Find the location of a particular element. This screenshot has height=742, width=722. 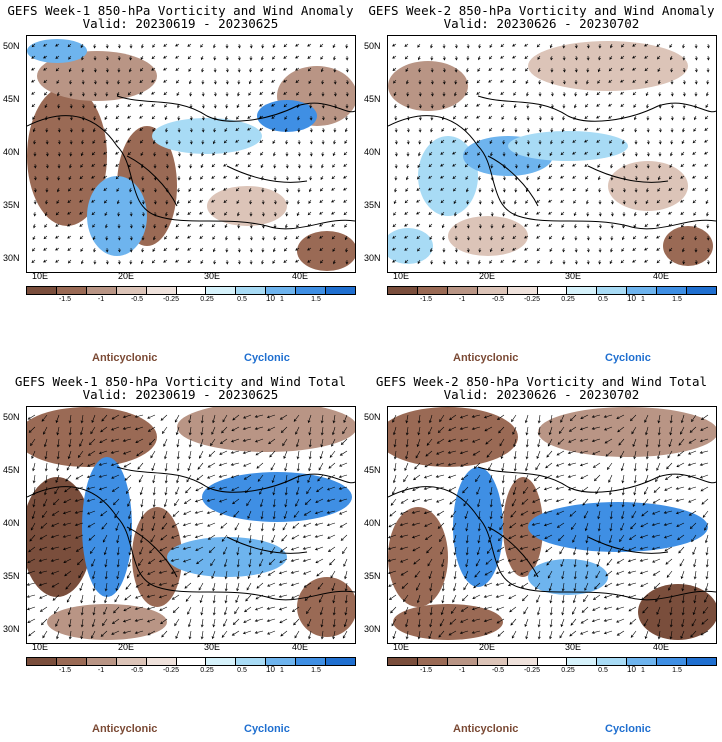

anticyclonic-label: Anticyclonic is located at coordinates (486, 358).